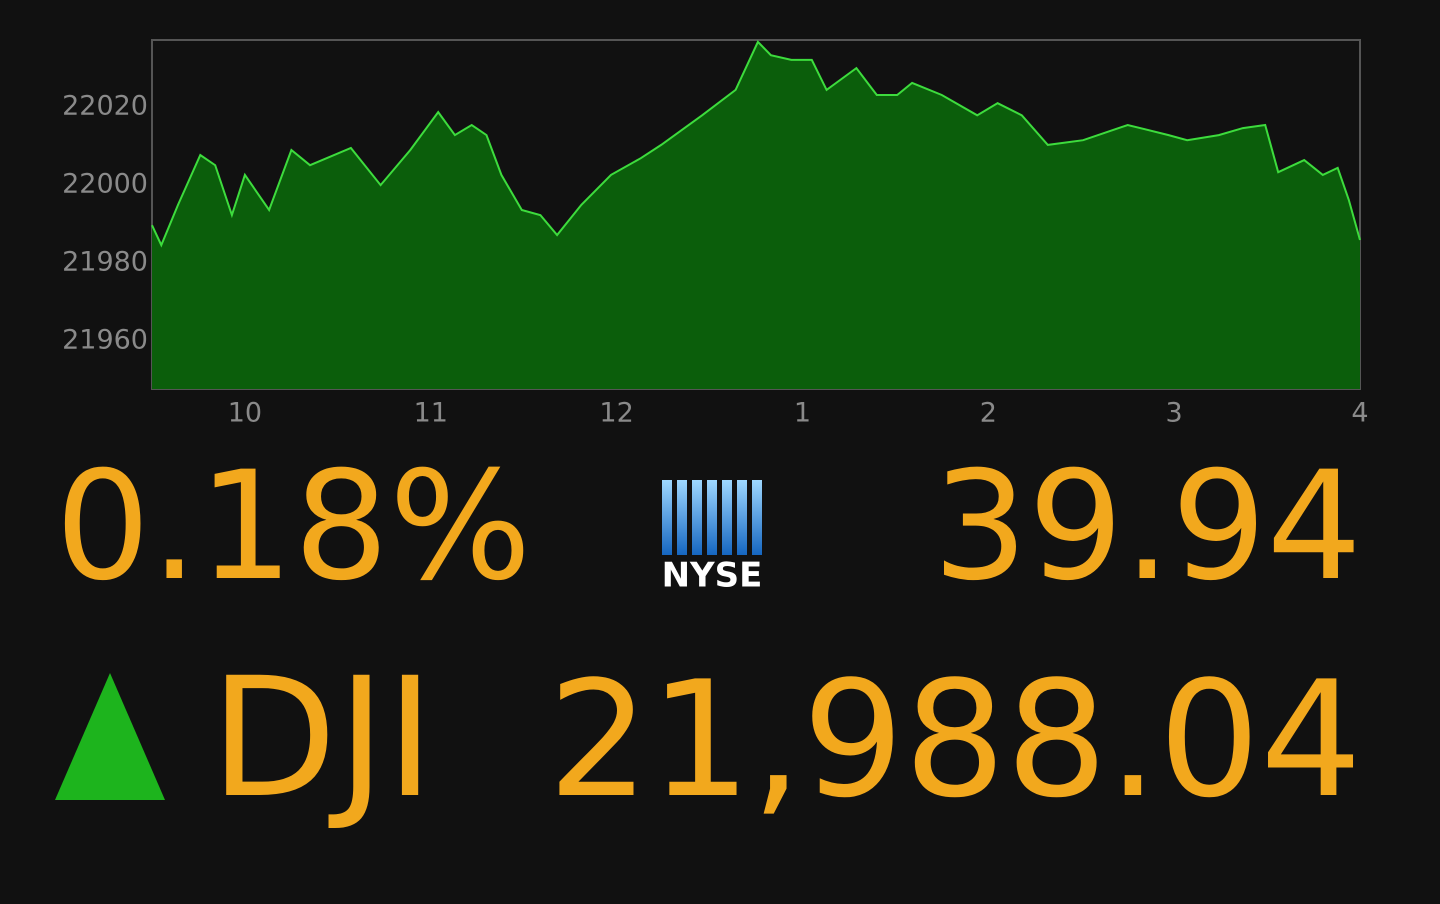  Describe the element at coordinates (110, 736) in the screenshot. I see `up-arrow` at that location.